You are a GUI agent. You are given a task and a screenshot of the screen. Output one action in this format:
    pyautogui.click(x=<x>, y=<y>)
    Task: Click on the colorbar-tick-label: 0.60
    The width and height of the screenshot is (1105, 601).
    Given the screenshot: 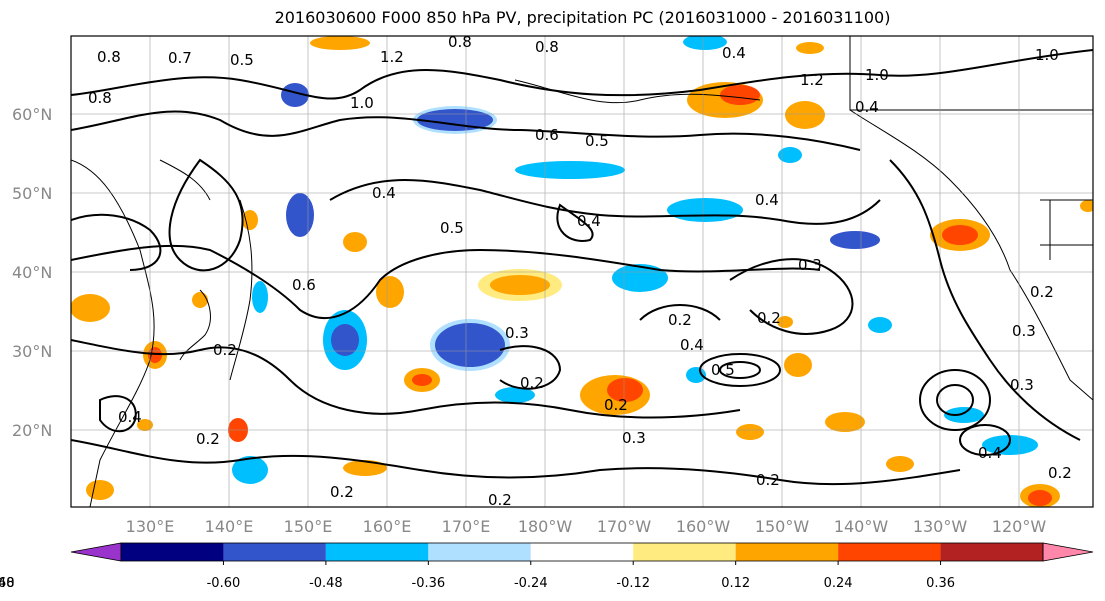 What is the action you would take?
    pyautogui.click(x=7, y=583)
    